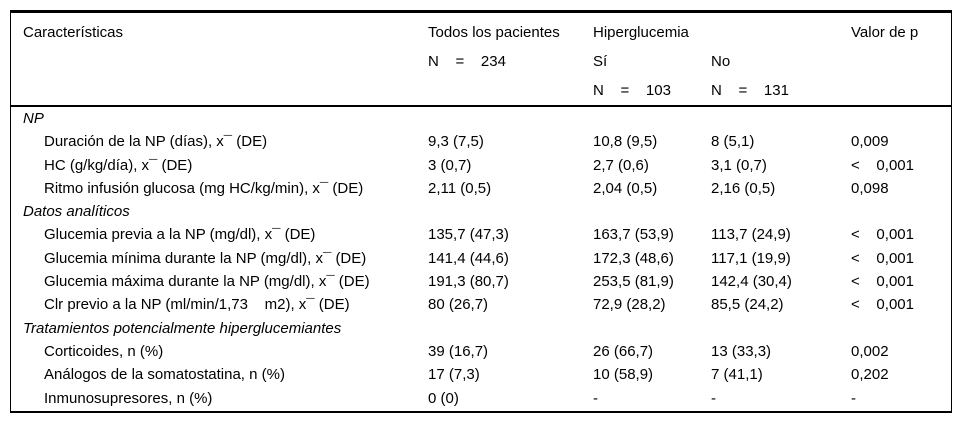 The height and width of the screenshot is (427, 965). Describe the element at coordinates (600, 61) in the screenshot. I see `header-si: Sí` at that location.